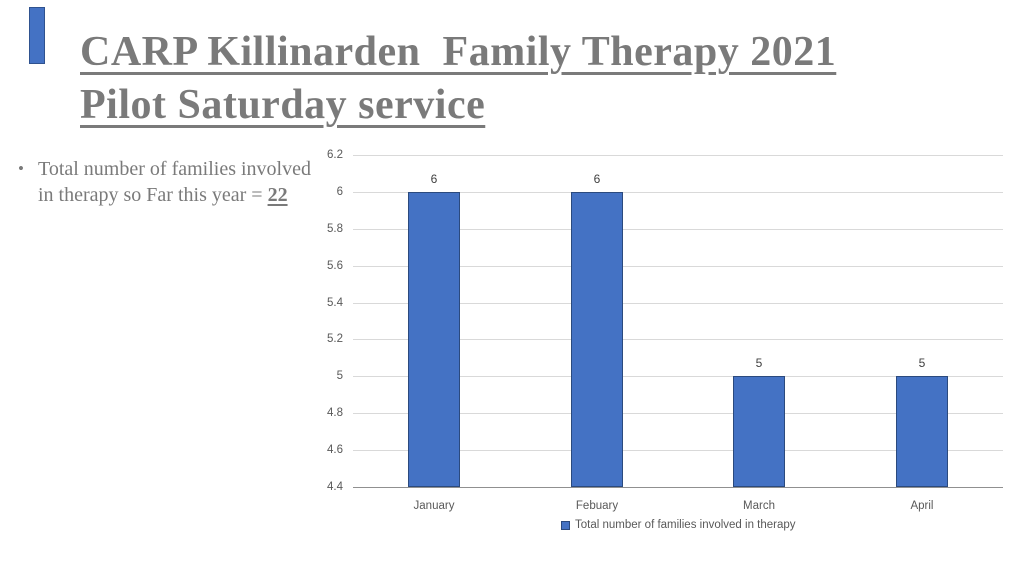  I want to click on bar-febuary, so click(597, 339).